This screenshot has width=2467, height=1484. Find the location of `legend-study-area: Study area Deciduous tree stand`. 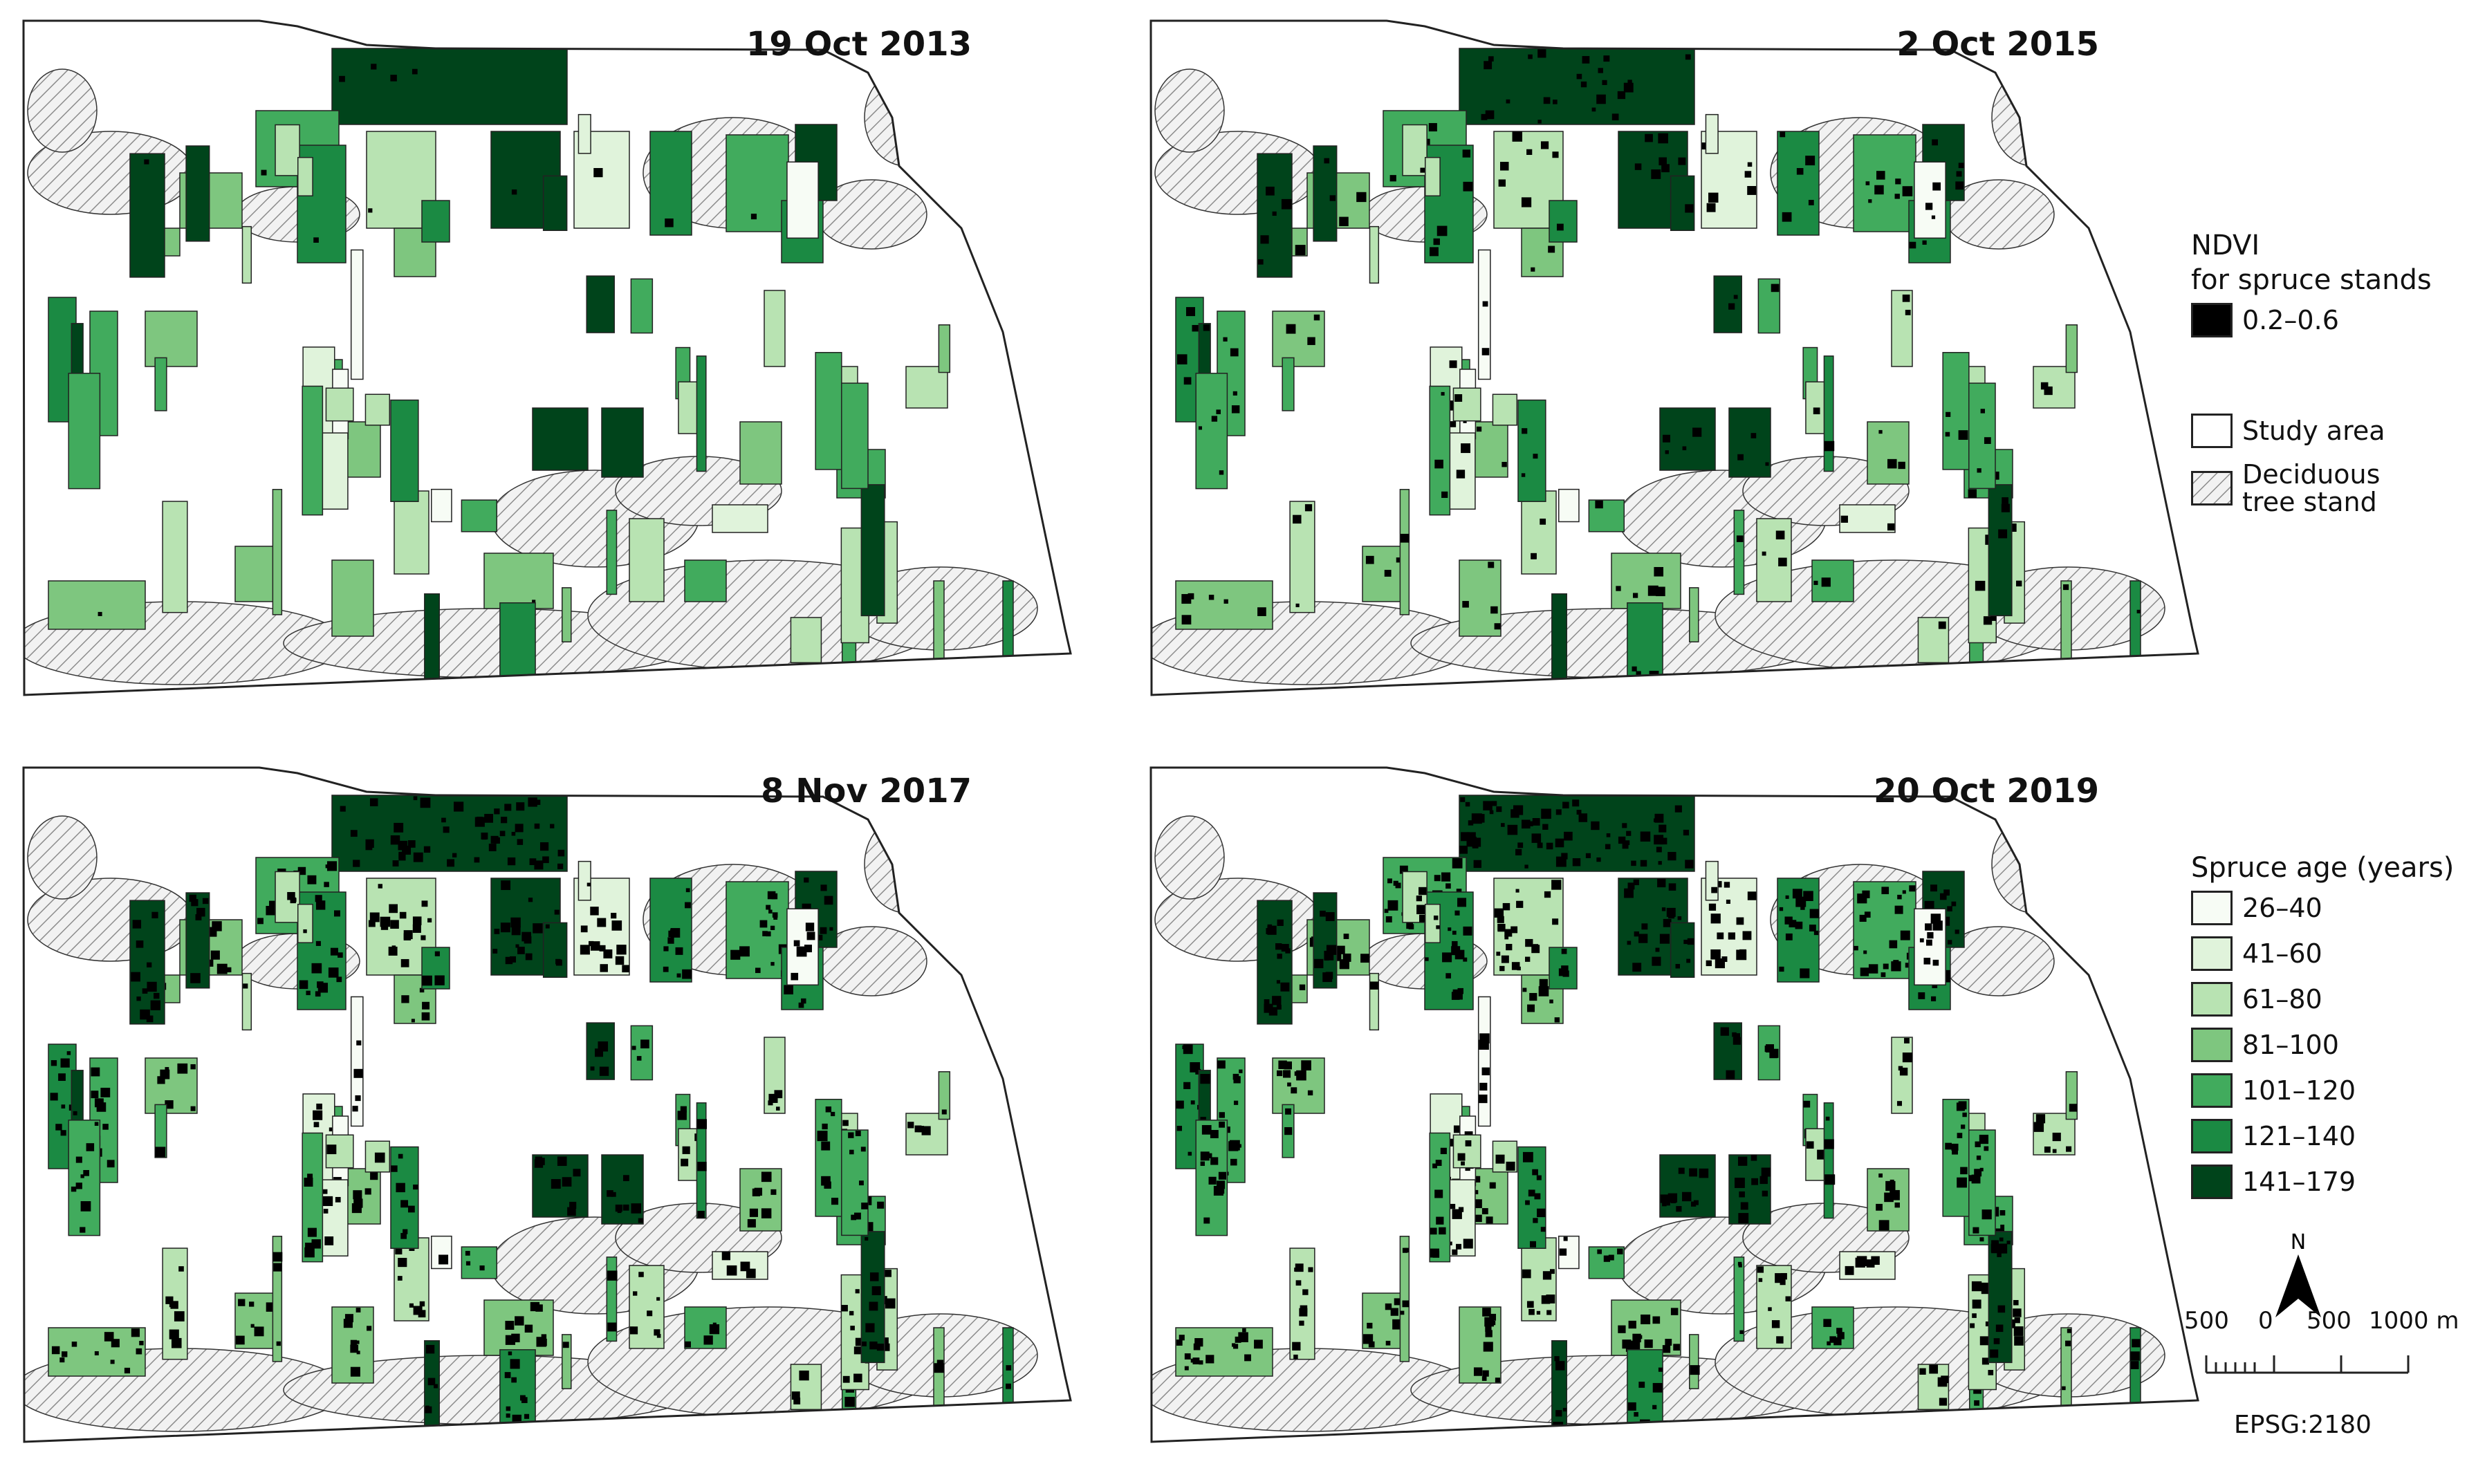

legend-study-area: Study area Deciduous tree stand is located at coordinates (2288, 465).